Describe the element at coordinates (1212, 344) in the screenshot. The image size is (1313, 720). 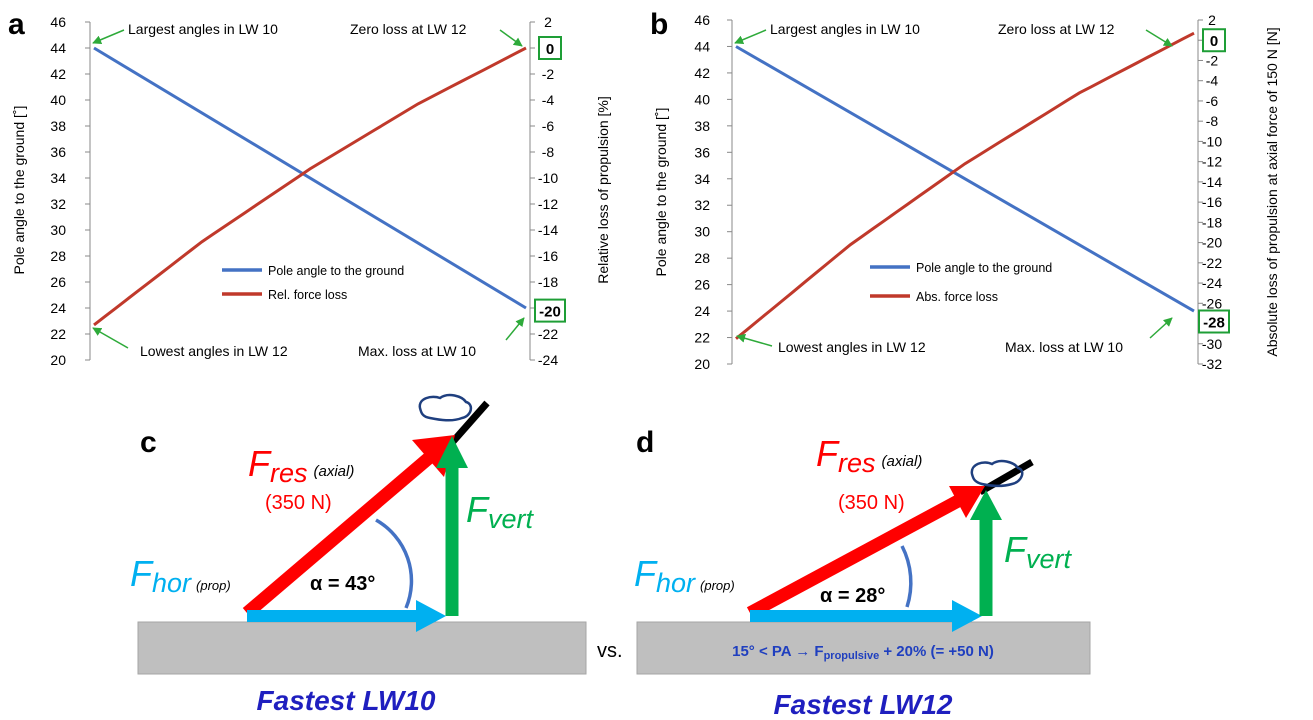
I see `y-tick-label: -30` at that location.